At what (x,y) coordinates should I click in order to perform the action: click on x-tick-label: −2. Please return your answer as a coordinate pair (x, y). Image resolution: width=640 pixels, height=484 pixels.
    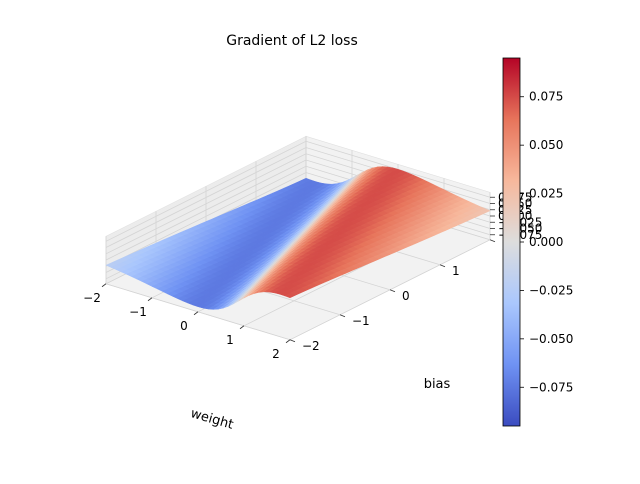
    Looking at the image, I should click on (92, 298).